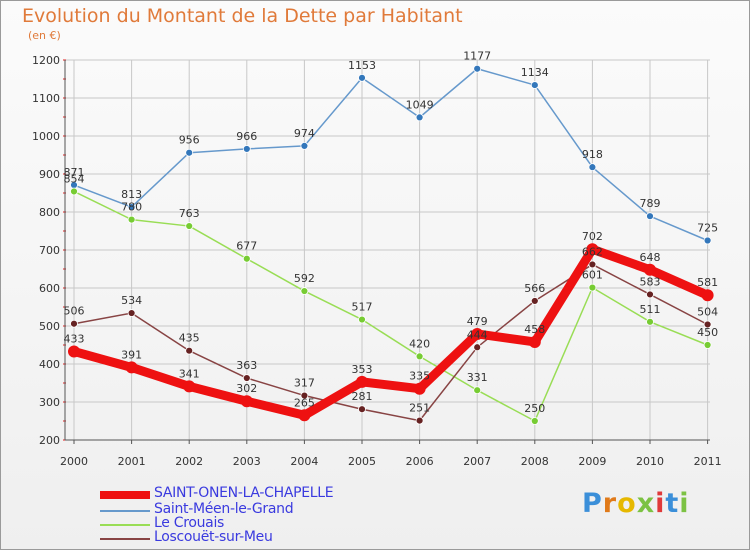 The height and width of the screenshot is (550, 750). What do you see at coordinates (189, 213) in the screenshot?
I see `series-2-value-label: 763` at bounding box center [189, 213].